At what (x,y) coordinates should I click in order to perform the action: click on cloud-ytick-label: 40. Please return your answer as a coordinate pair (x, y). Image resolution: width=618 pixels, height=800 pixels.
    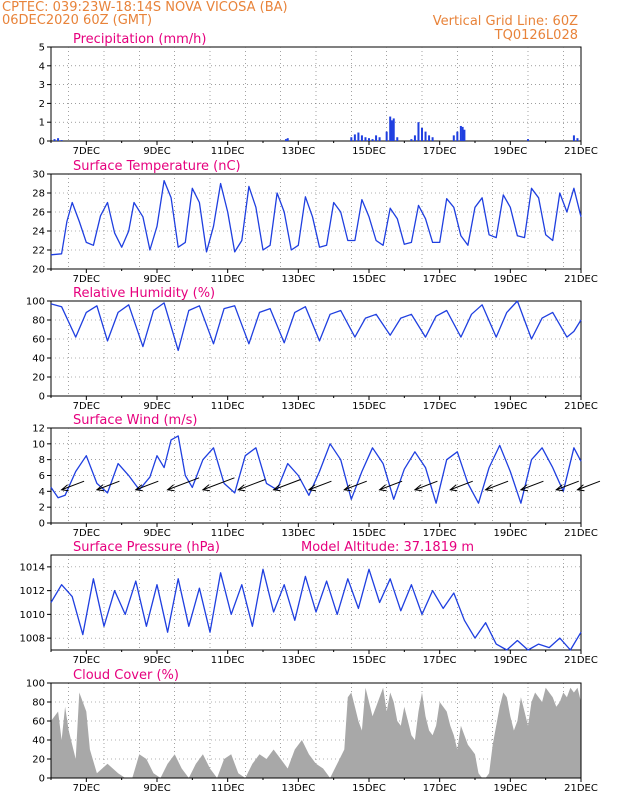
    Looking at the image, I should click on (38, 741).